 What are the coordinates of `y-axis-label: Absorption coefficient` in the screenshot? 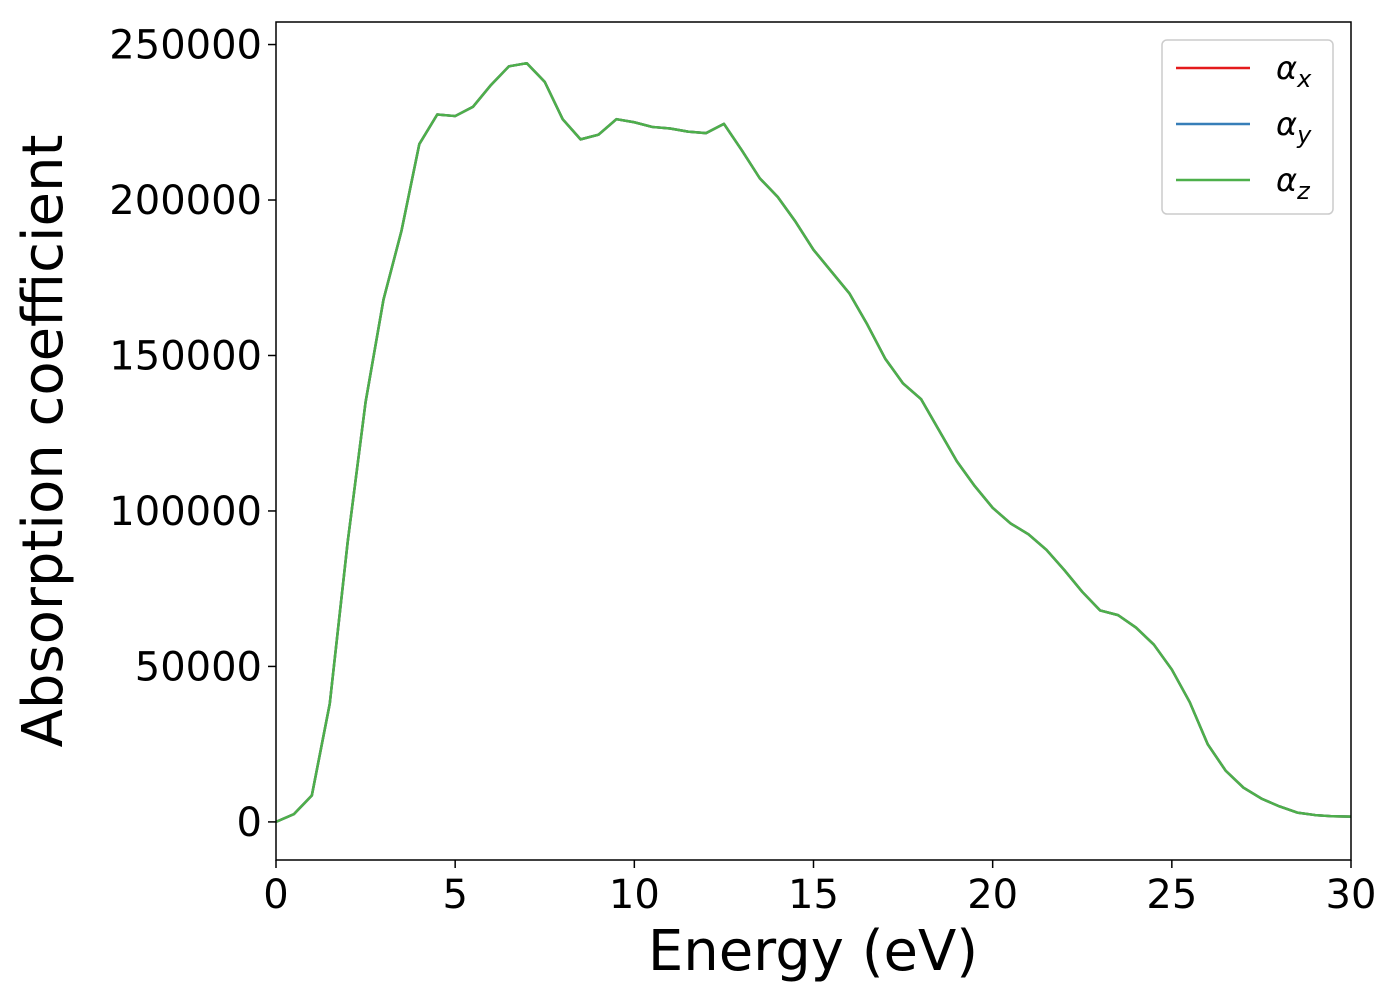 It's located at (43, 441).